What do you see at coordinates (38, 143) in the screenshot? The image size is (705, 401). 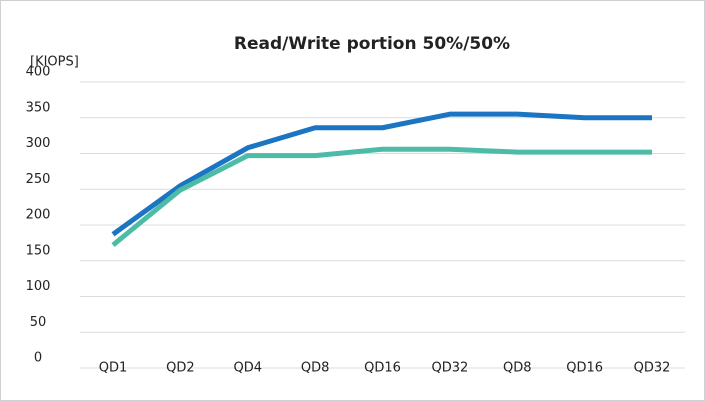 I see `y-tick-label: 300` at bounding box center [38, 143].